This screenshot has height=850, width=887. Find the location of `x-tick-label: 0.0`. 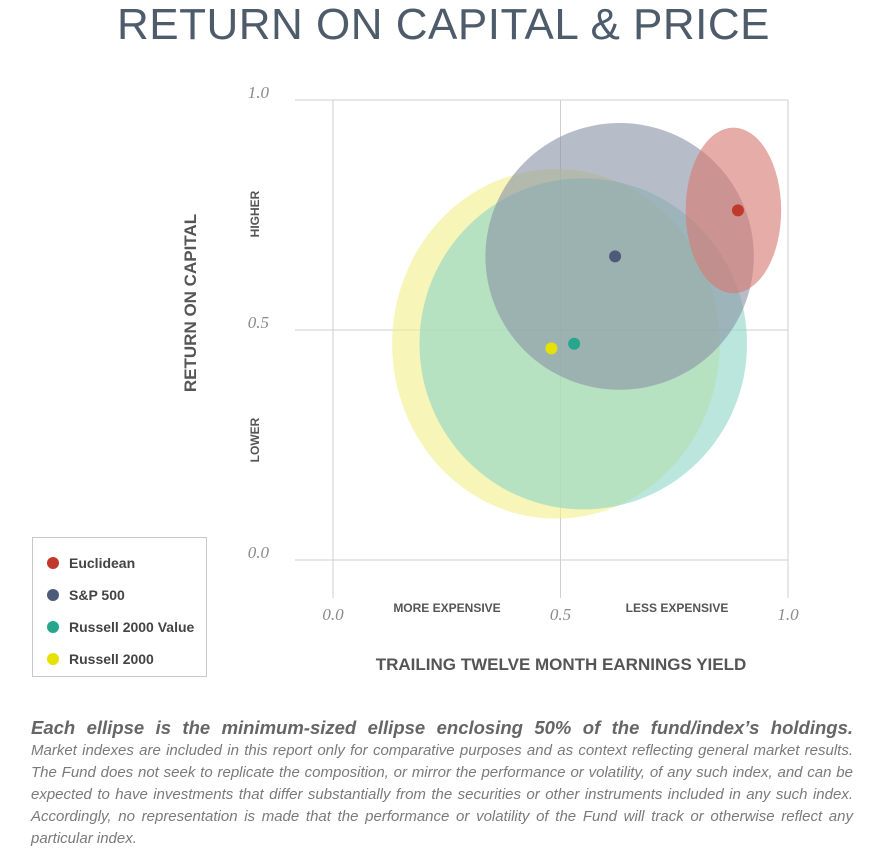

x-tick-label: 0.0 is located at coordinates (333, 614).